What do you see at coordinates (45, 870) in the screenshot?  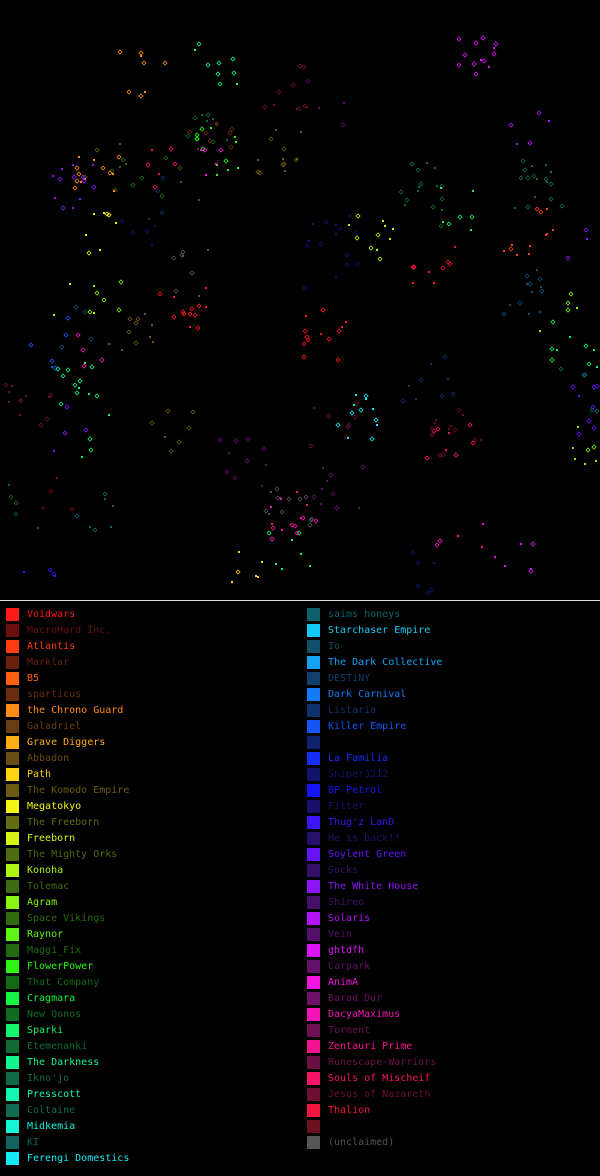 I see `legend-label: Konoha` at bounding box center [45, 870].